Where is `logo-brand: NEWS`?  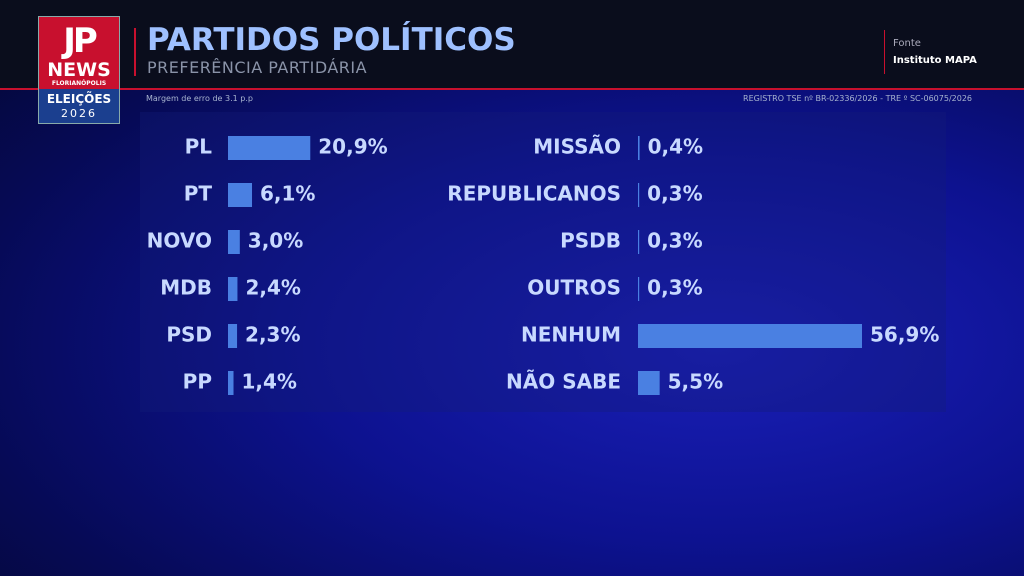 logo-brand: NEWS is located at coordinates (79, 70).